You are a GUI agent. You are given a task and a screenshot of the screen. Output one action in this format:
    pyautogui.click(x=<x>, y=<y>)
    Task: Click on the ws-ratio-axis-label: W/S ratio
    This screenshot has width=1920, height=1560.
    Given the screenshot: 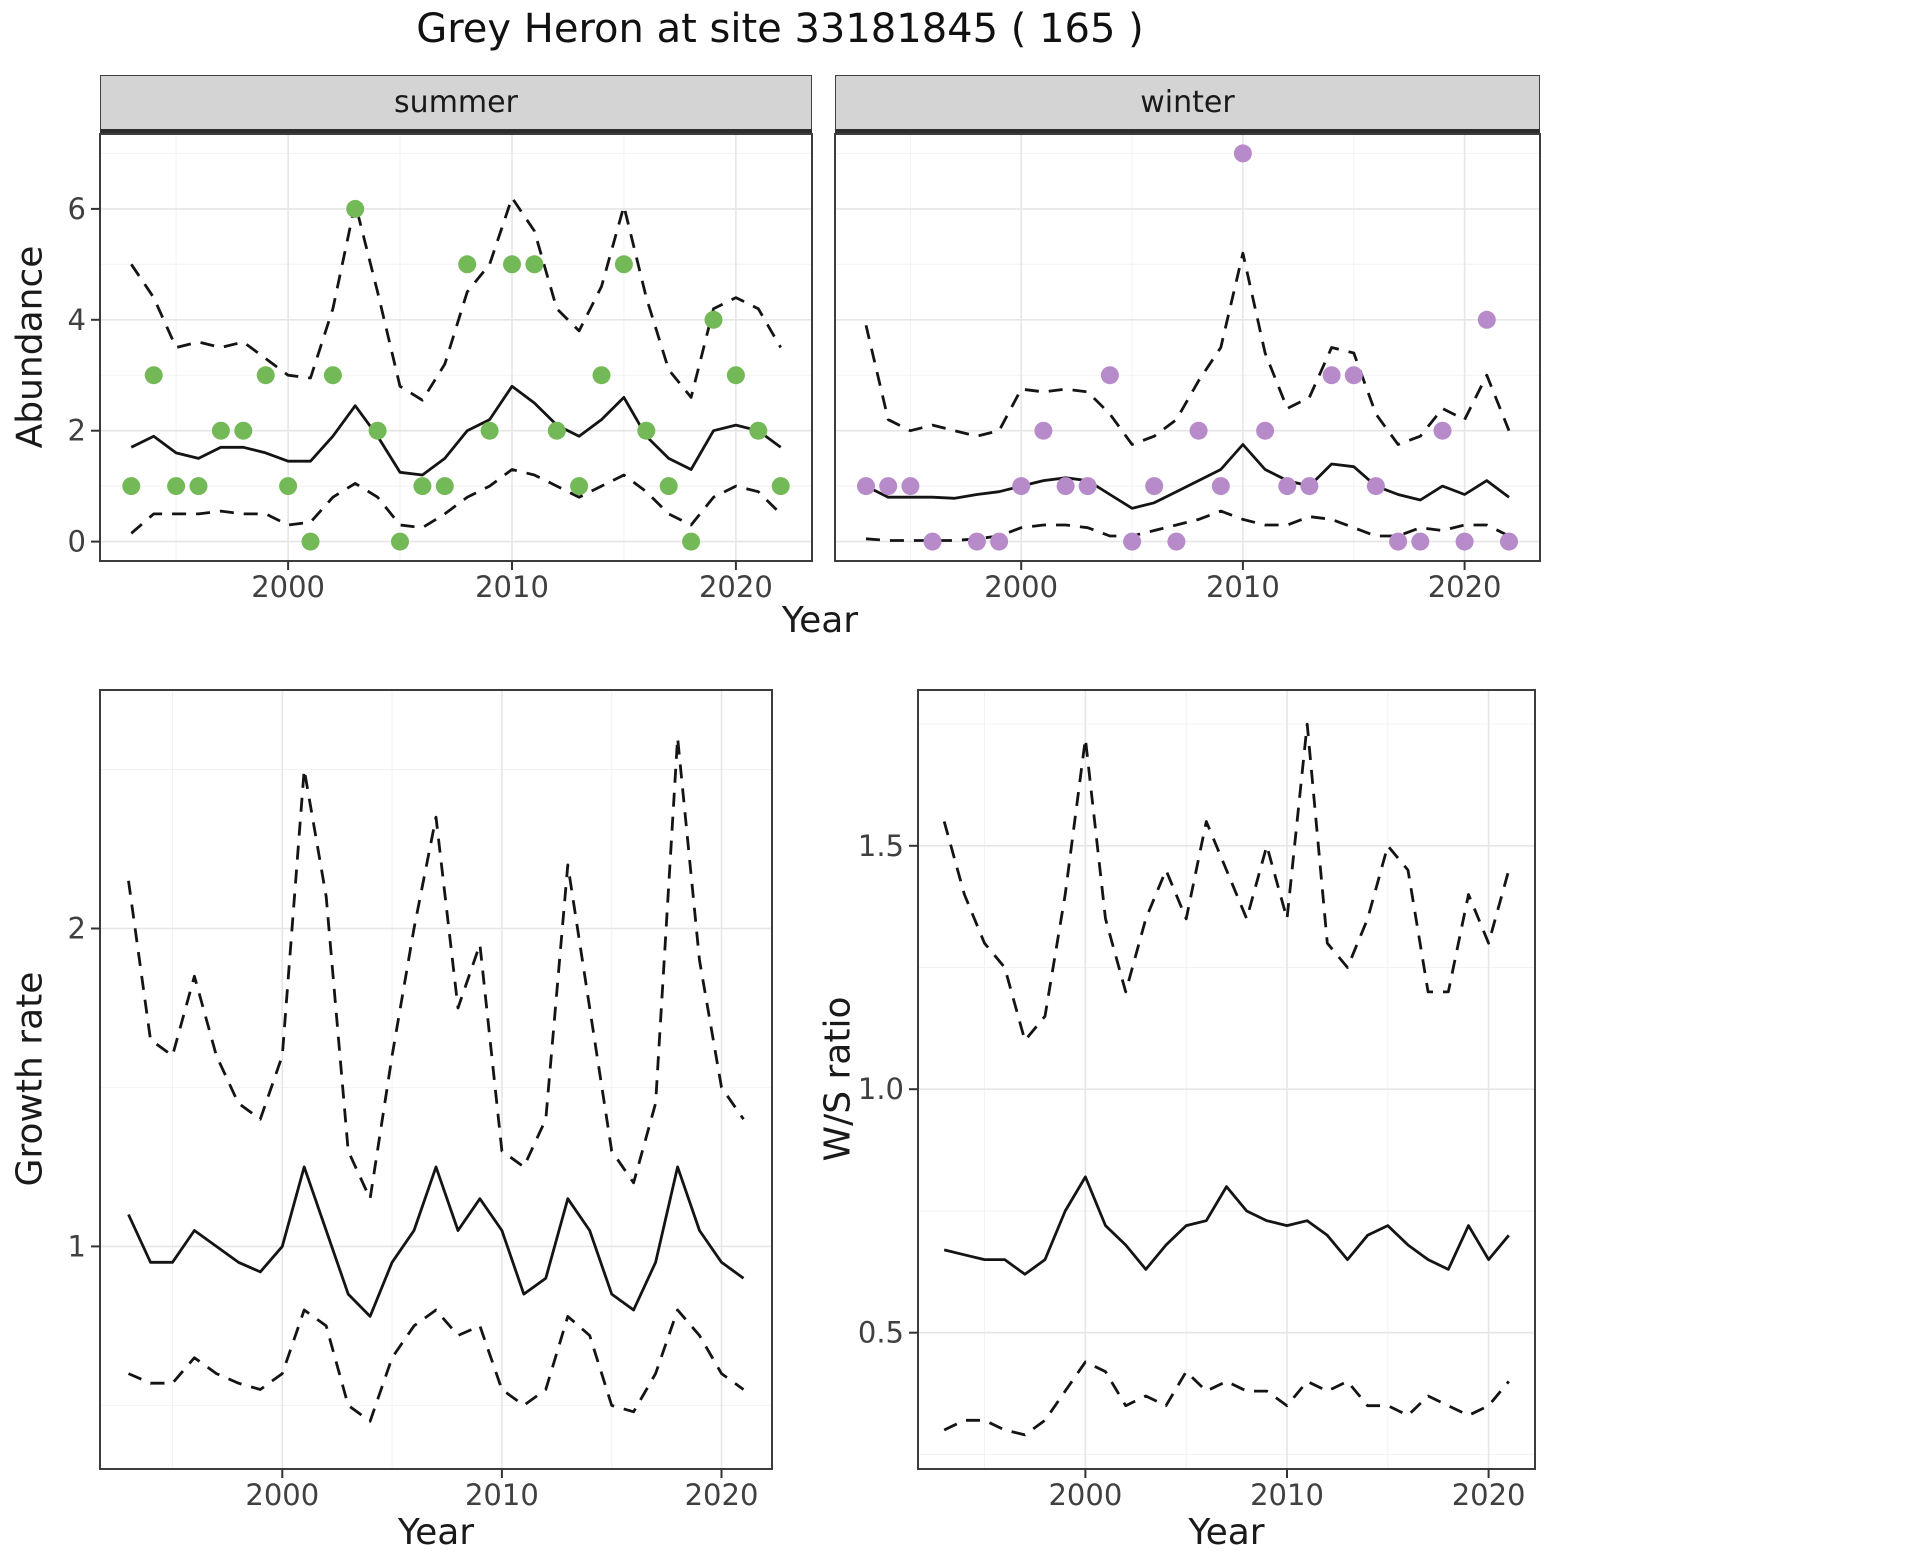 What is the action you would take?
    pyautogui.click(x=838, y=1079)
    